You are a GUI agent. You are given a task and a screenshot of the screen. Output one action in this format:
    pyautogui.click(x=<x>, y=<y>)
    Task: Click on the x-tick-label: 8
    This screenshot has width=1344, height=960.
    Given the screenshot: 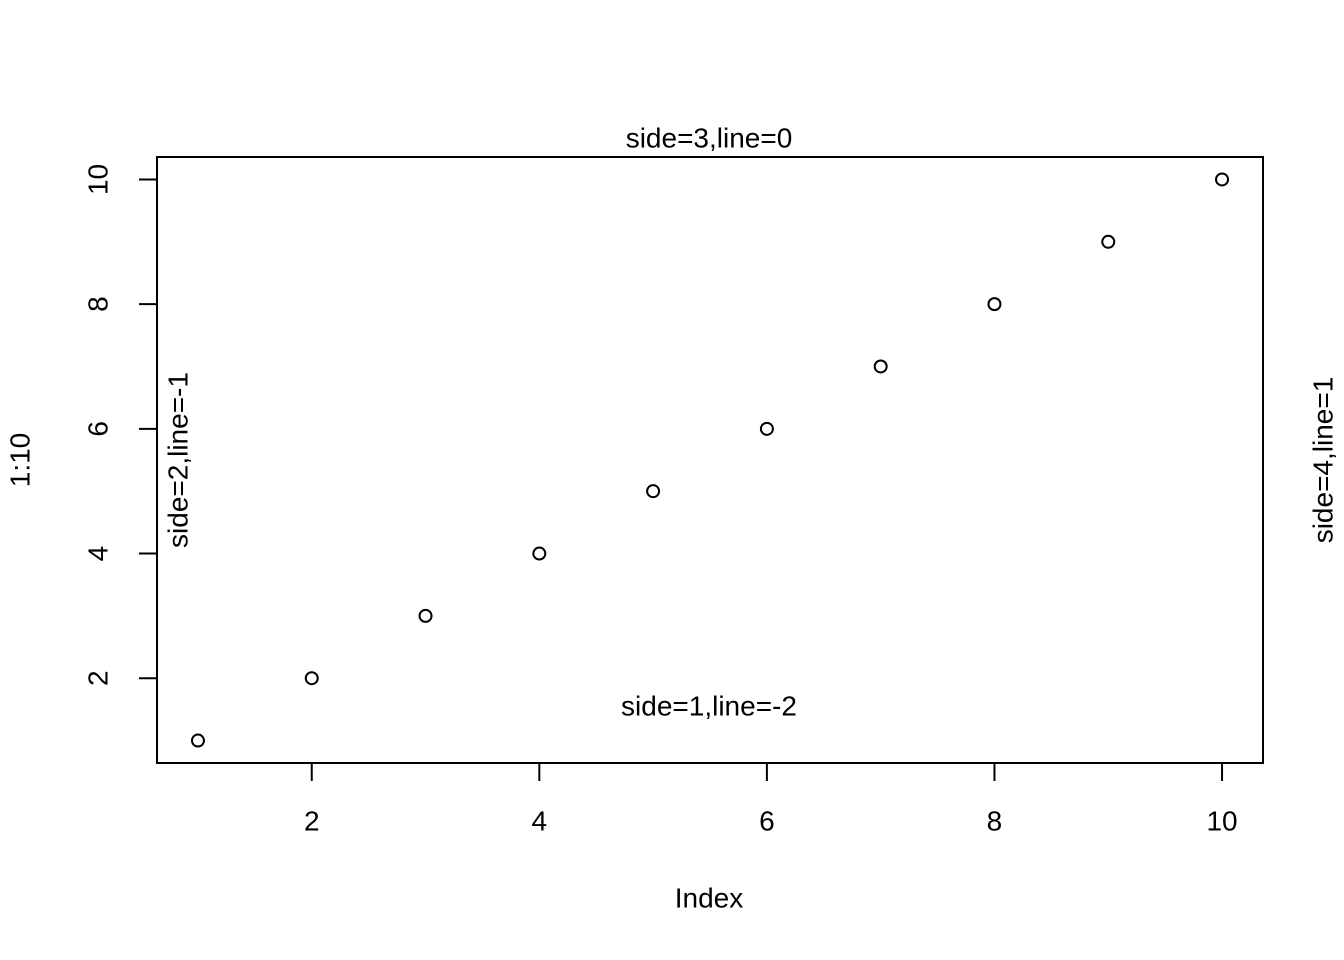 What is the action you would take?
    pyautogui.click(x=995, y=820)
    